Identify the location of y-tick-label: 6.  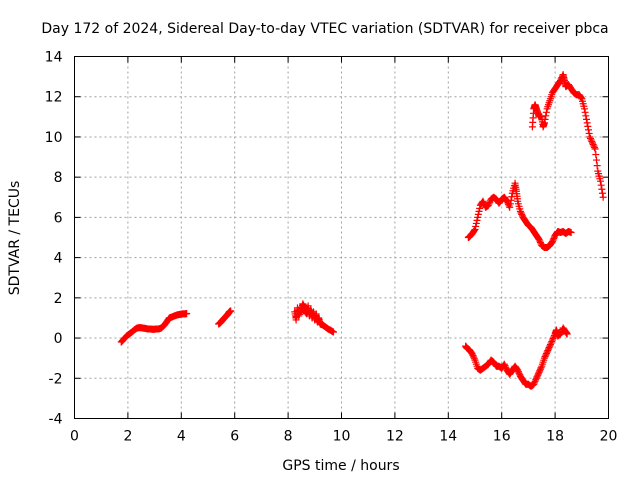
(58, 218).